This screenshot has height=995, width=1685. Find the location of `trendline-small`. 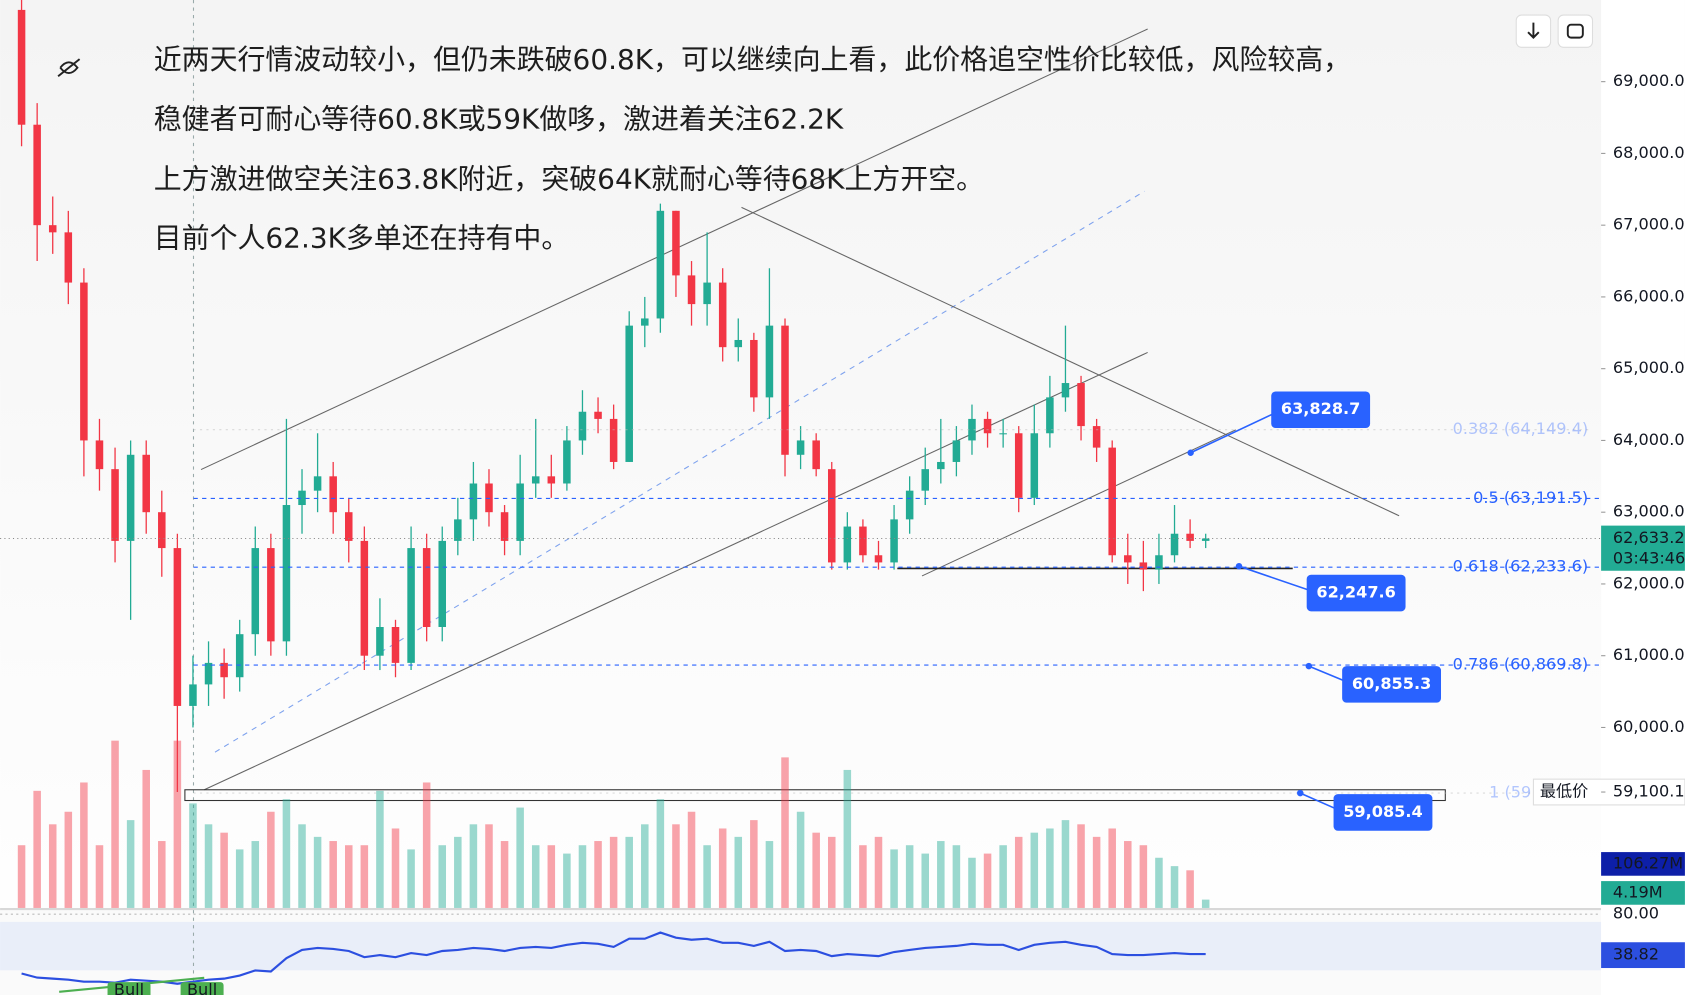

trendline-small is located at coordinates (1078, 503).